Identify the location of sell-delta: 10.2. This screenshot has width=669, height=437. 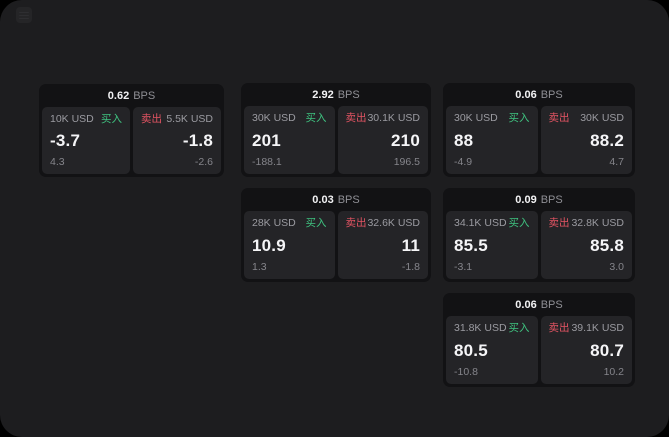
(613, 371).